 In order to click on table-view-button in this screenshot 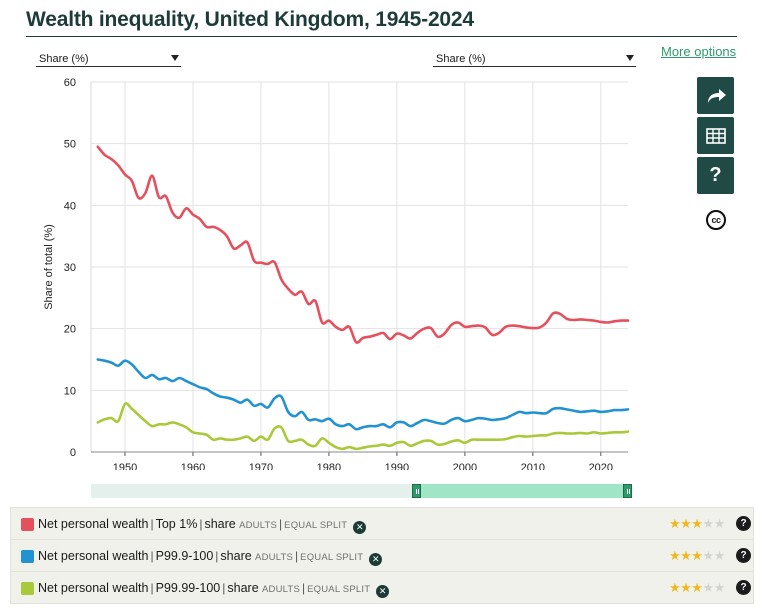, I will do `click(715, 135)`.